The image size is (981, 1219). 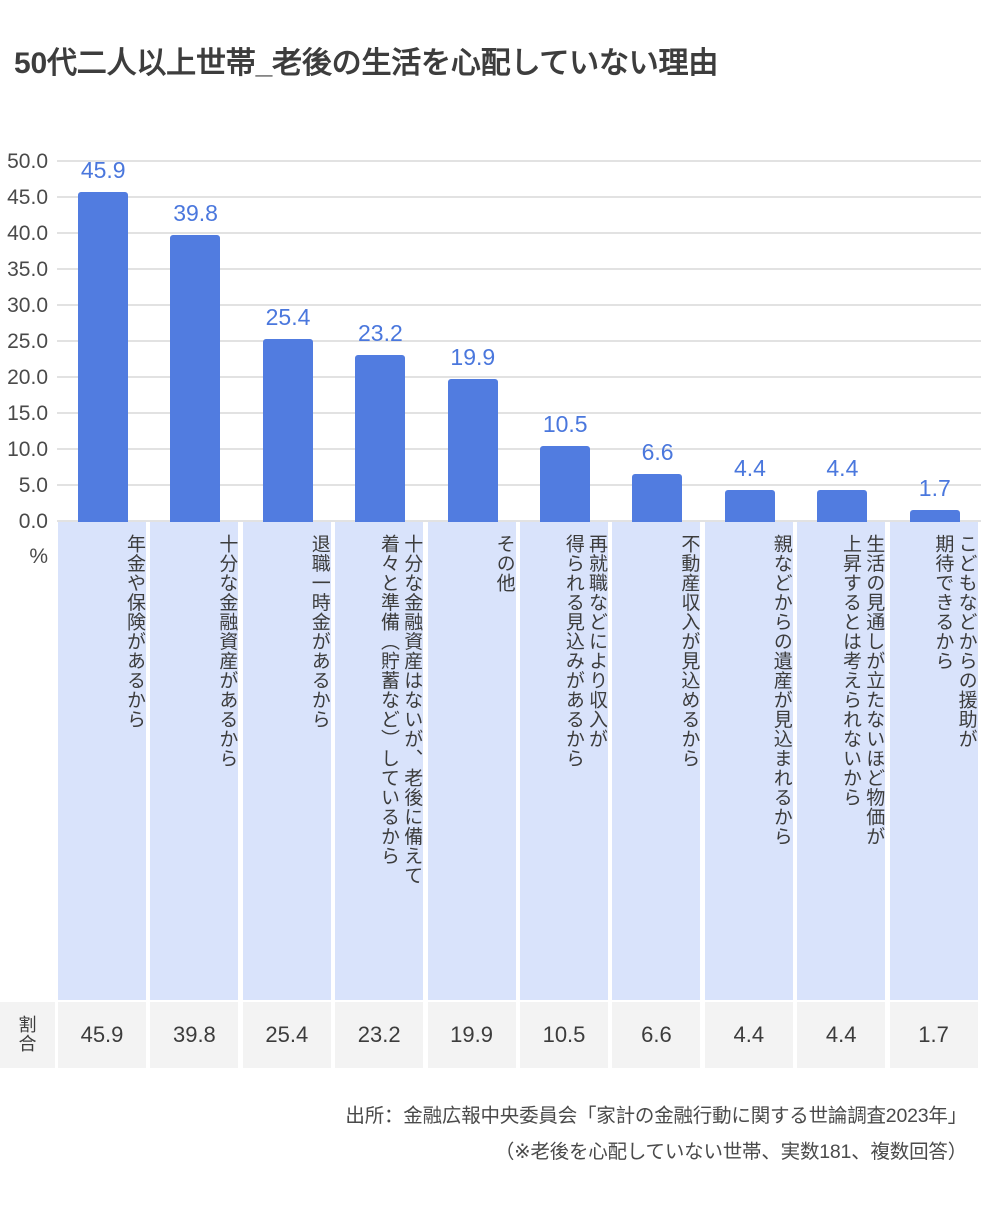 I want to click on table-row-header: 割合, so click(x=27, y=1035).